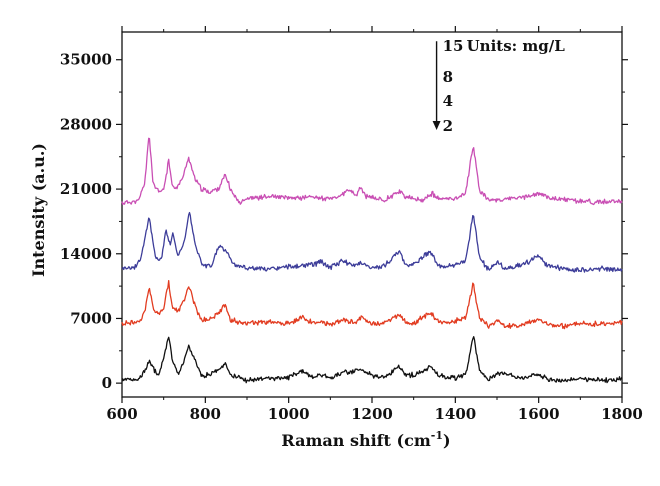 The width and height of the screenshot is (660, 486). I want to click on y-tick-label: 7000, so click(91, 318).